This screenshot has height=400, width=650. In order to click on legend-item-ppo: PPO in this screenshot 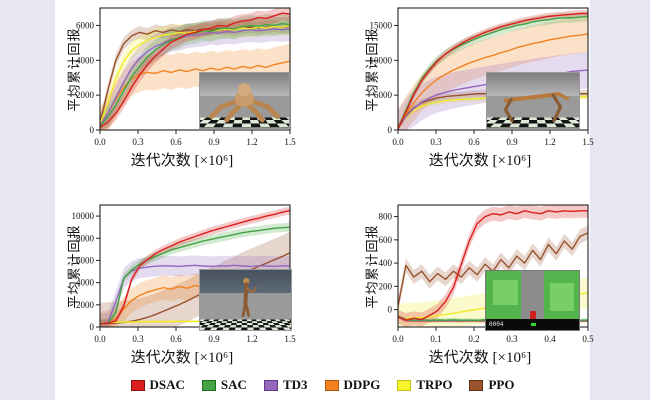, I will do `click(491, 385)`.